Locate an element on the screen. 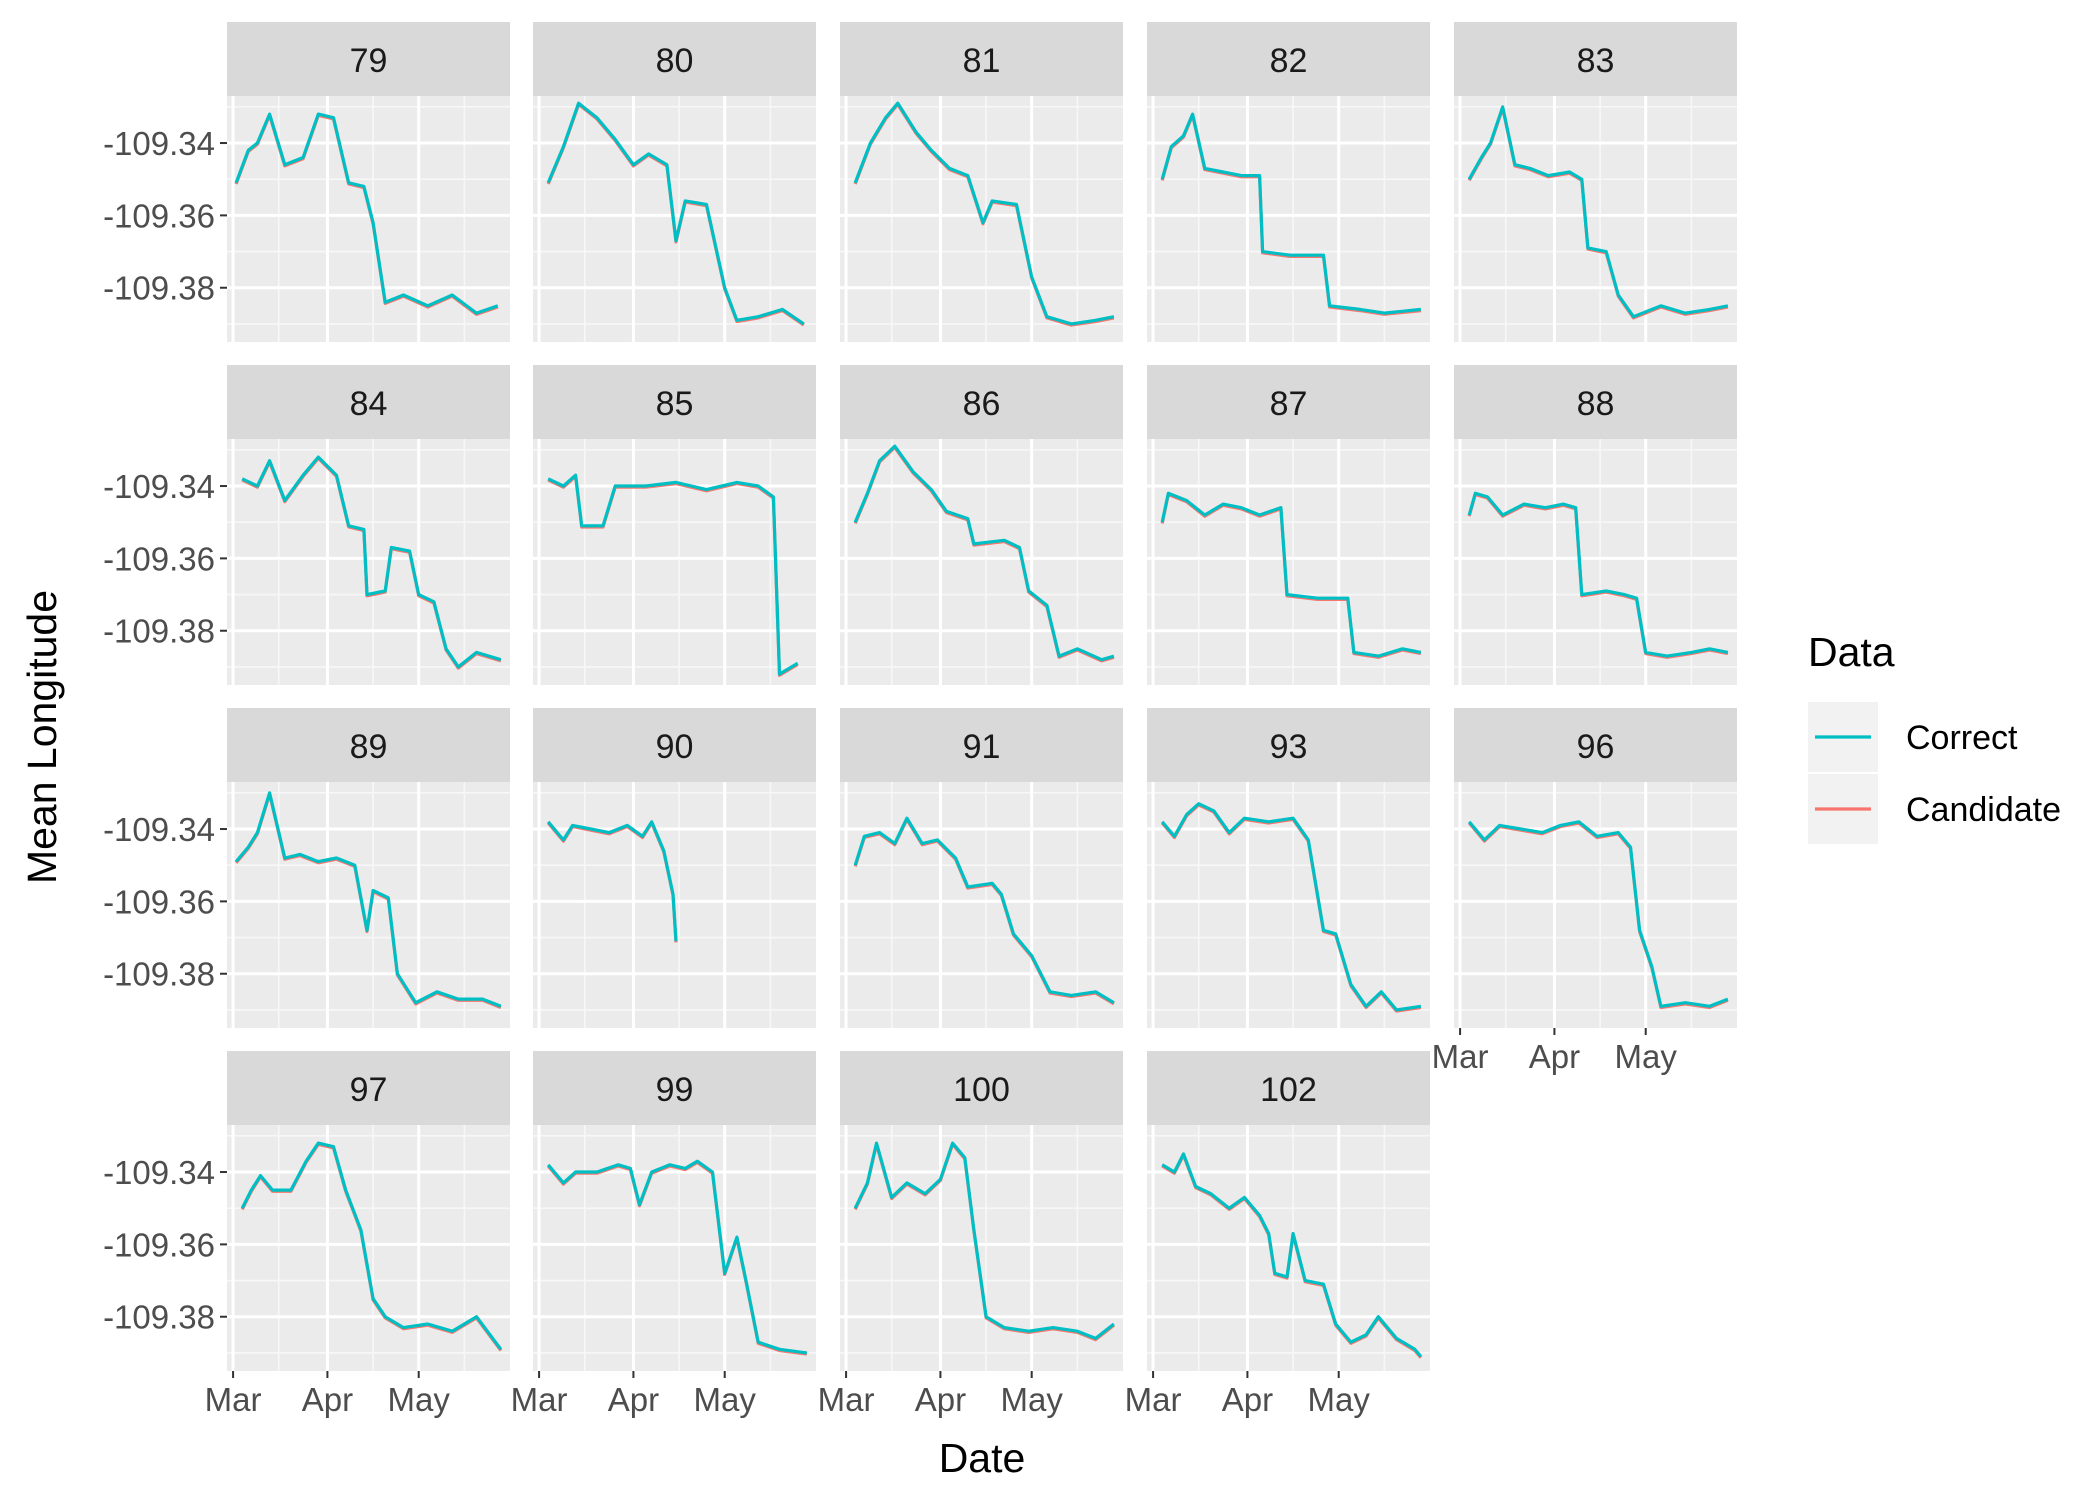 This screenshot has height=1499, width=2100. facet-panel-91: 91 is located at coordinates (981, 868).